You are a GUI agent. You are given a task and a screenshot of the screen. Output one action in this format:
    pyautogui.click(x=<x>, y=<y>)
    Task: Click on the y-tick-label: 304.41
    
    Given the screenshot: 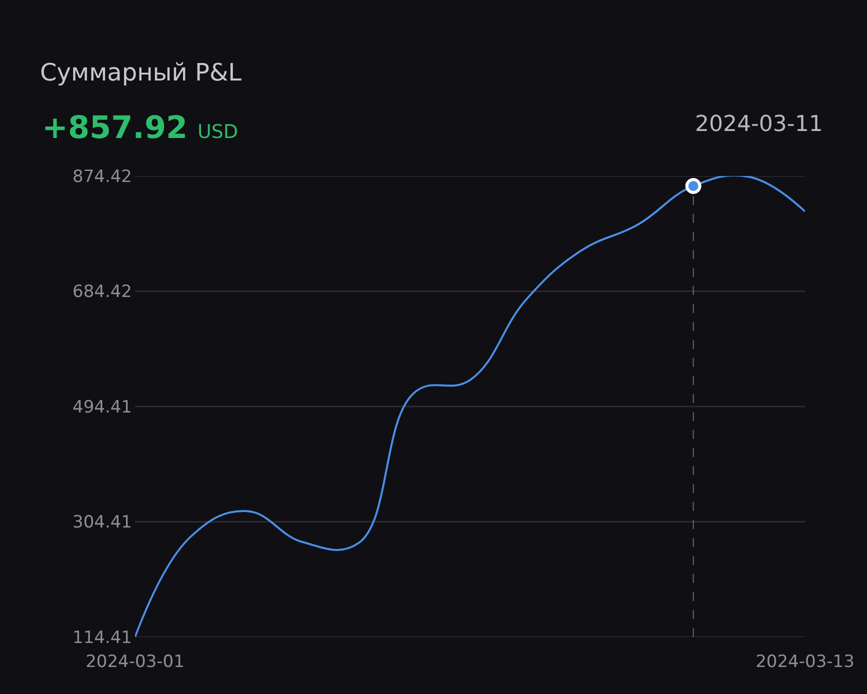 What is the action you would take?
    pyautogui.click(x=102, y=522)
    